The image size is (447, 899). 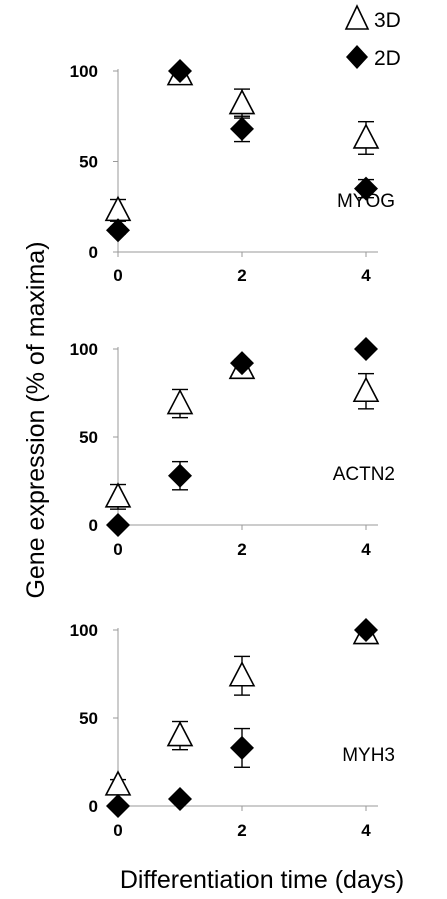 I want to click on x-axis-title: Differentiation time (days), so click(x=262, y=880).